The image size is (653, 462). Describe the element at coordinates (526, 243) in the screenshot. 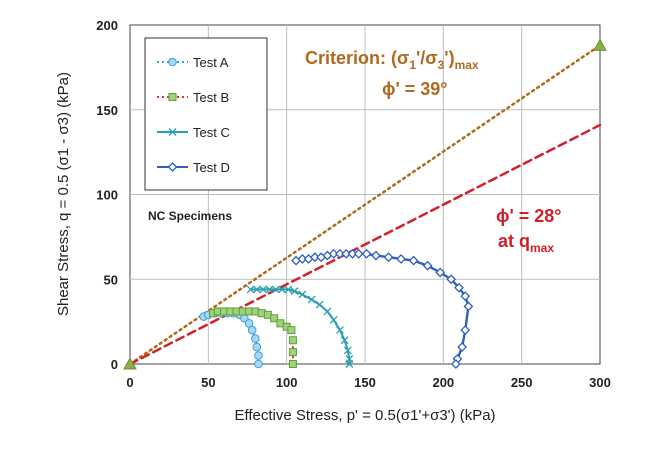

I see `at-qmax-label: at qmax` at that location.